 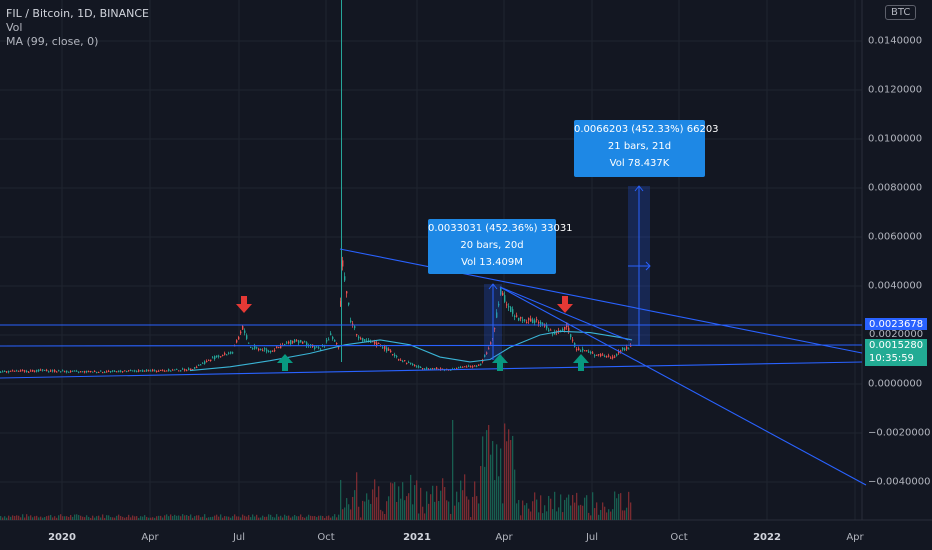 What do you see at coordinates (646, 129) in the screenshot?
I see `measure-callout-2-change: 0.0066203 (452.33%) 66203` at bounding box center [646, 129].